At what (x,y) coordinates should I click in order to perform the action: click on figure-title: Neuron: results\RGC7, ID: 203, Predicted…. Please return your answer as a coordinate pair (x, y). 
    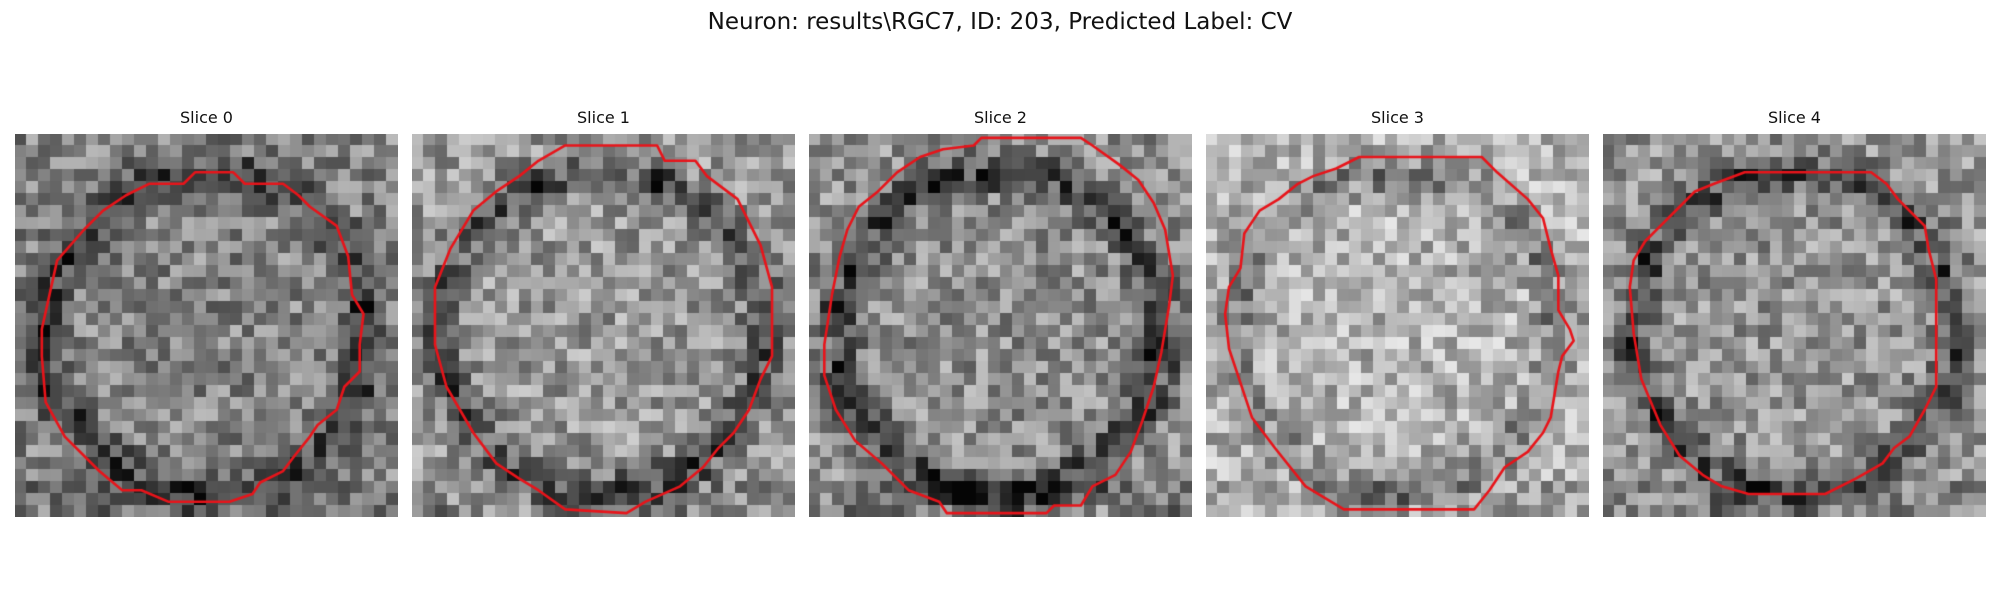
    Looking at the image, I should click on (1000, 22).